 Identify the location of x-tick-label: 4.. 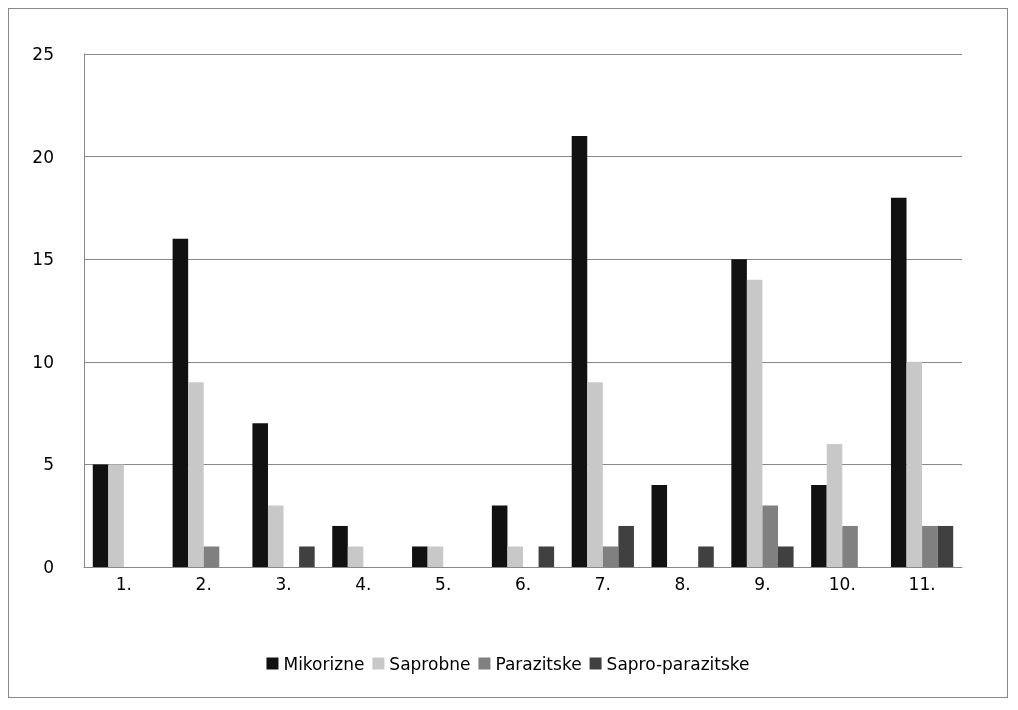
(363, 583).